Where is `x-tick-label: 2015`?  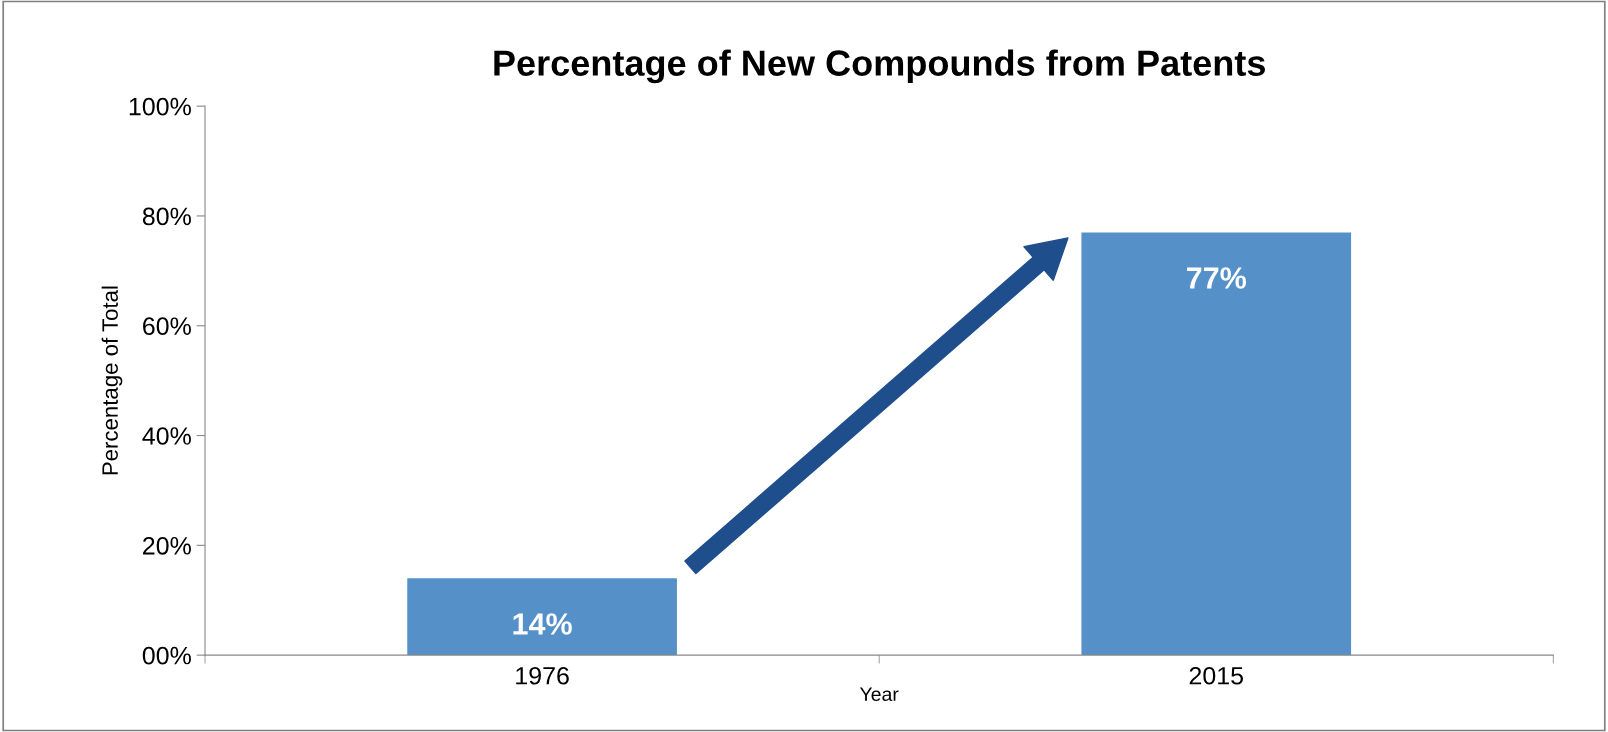 x-tick-label: 2015 is located at coordinates (1216, 675).